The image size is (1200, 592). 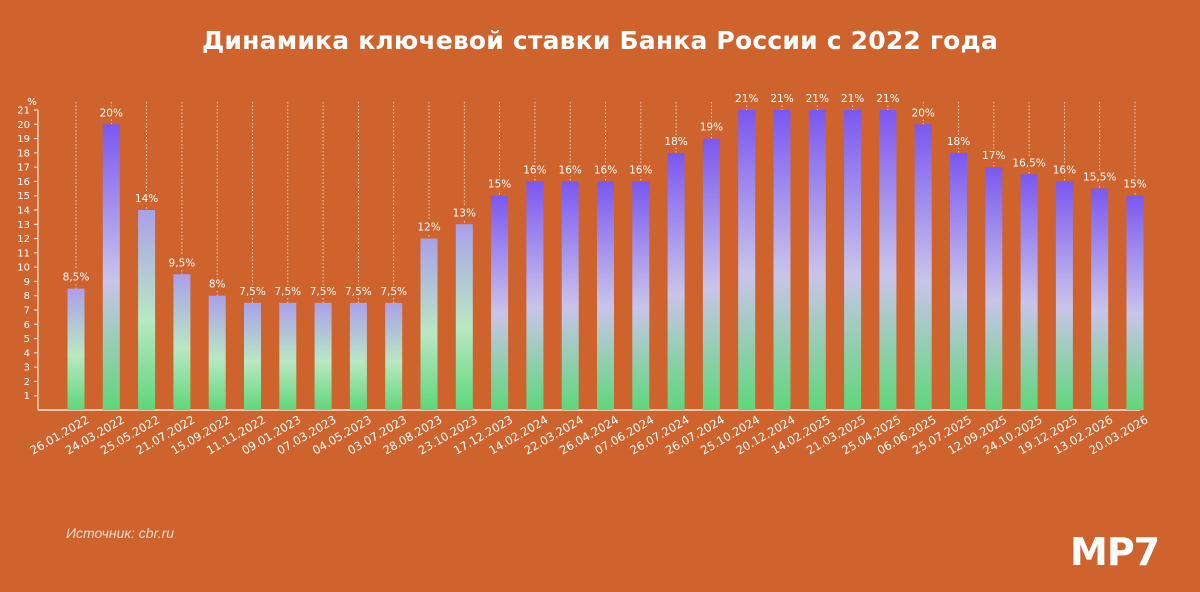 I want to click on y-tick-label: 1, so click(x=27, y=396).